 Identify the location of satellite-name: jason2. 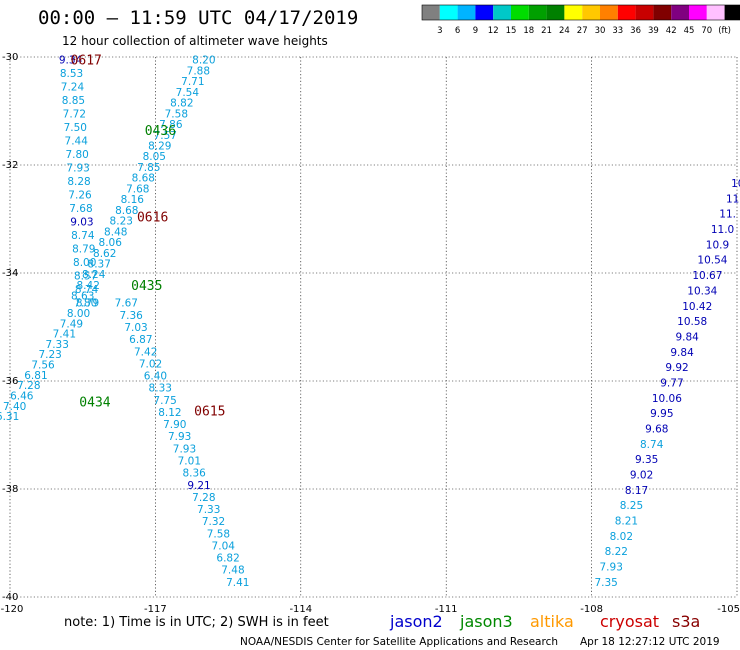
(416, 621).